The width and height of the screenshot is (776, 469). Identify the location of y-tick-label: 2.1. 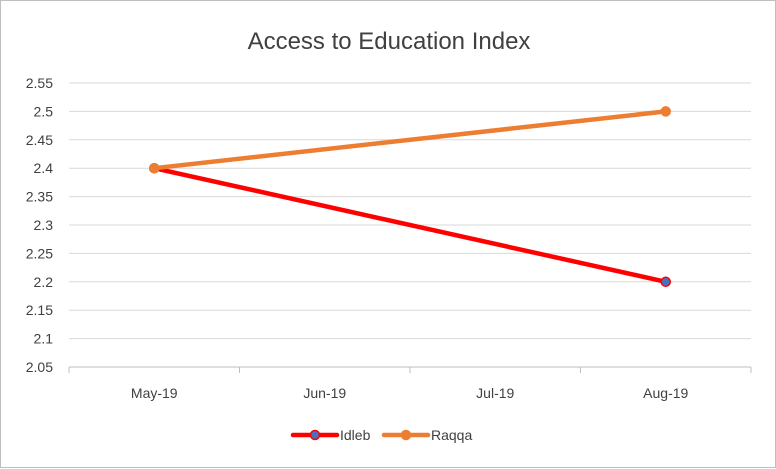
(44, 339).